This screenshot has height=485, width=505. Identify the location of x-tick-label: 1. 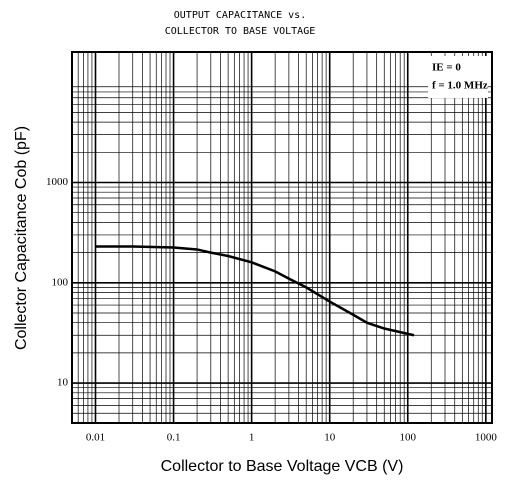
(252, 438).